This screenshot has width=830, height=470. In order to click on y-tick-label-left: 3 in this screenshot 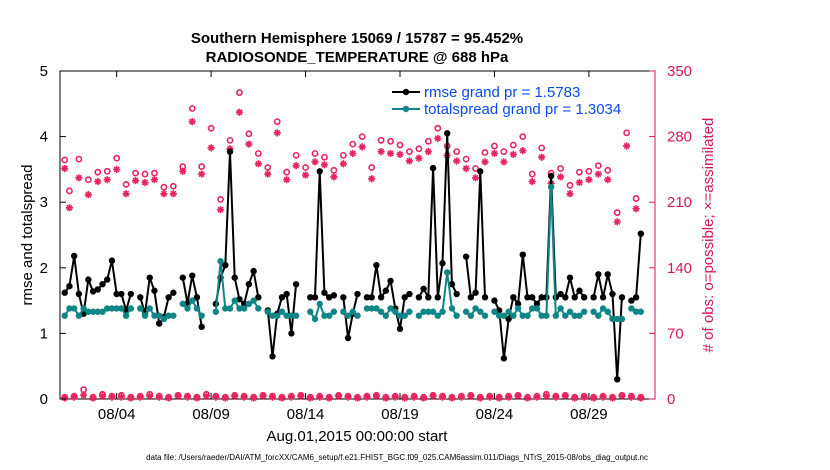, I will do `click(44, 202)`.